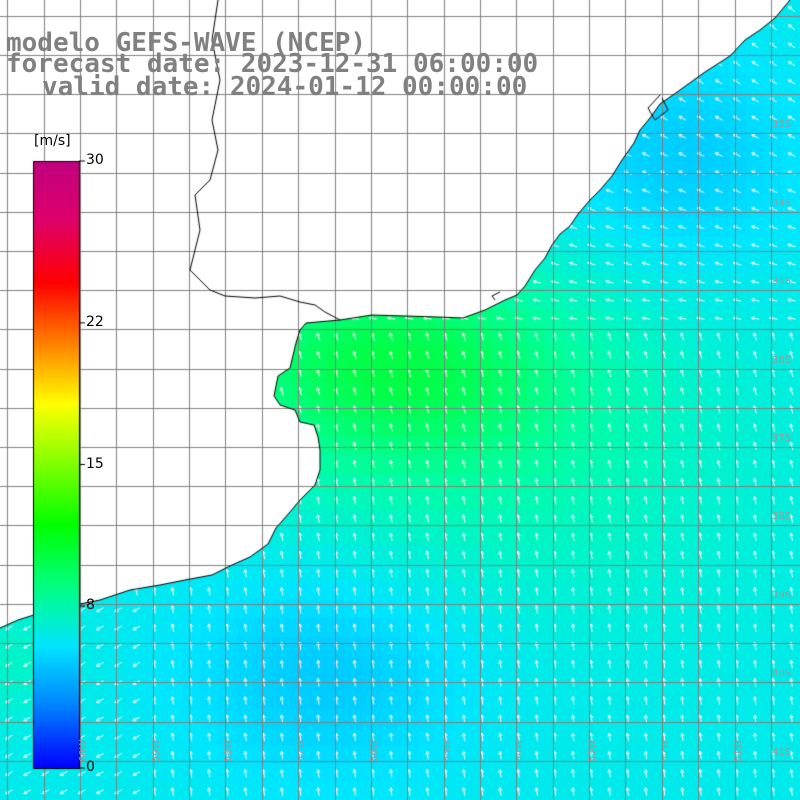 This screenshot has height=800, width=800. Describe the element at coordinates (229, 750) in the screenshot. I see `longitude-label: 58W` at that location.